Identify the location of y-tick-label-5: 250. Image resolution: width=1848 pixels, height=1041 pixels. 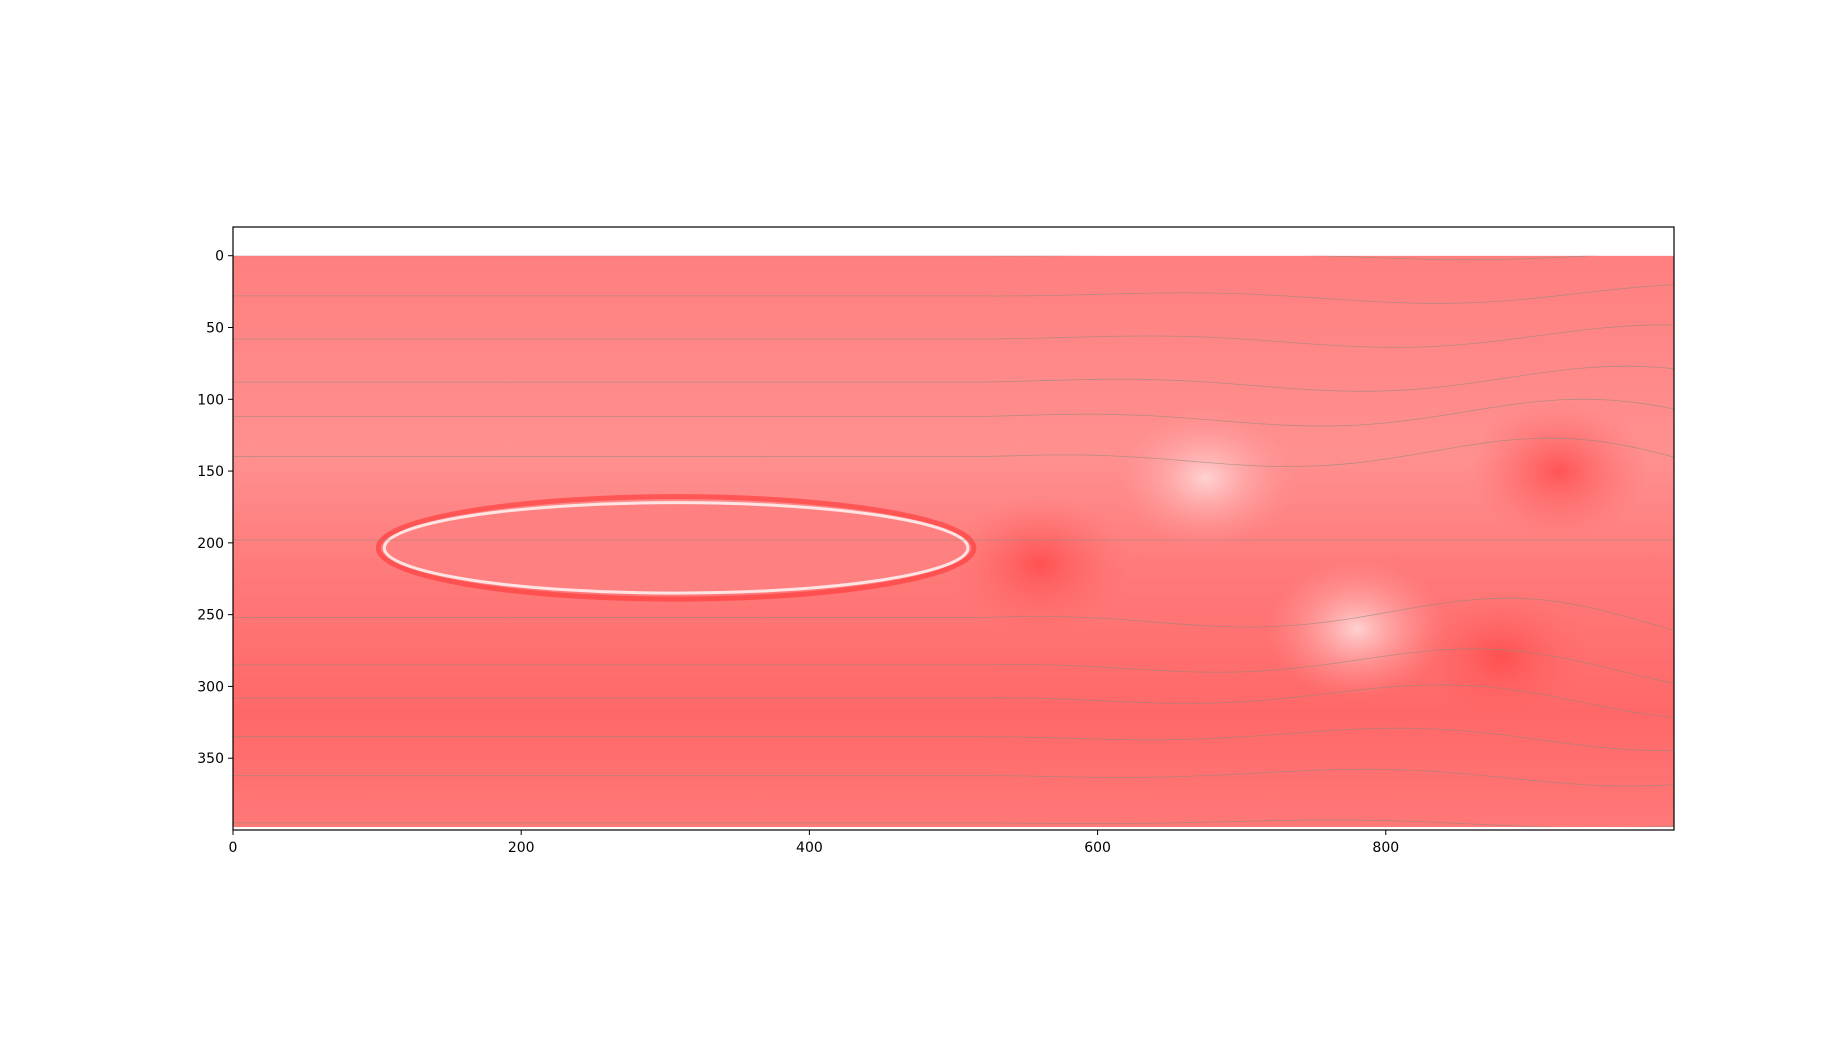
(210, 616).